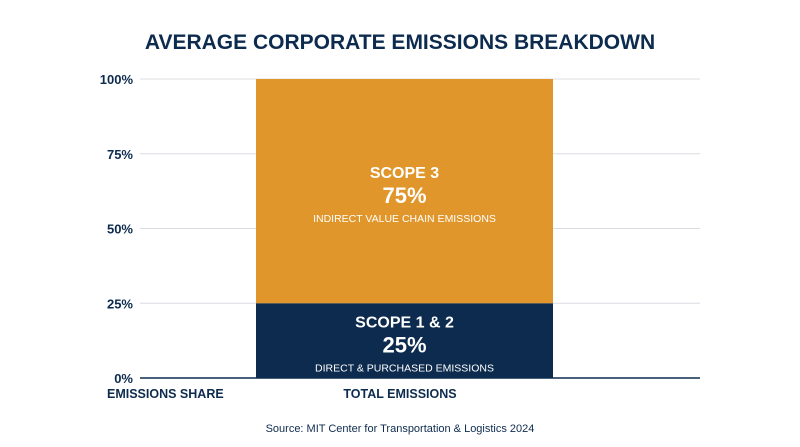 Image resolution: width=800 pixels, height=447 pixels. What do you see at coordinates (165, 394) in the screenshot?
I see `y-axis-label: EMISSIONS SHARE` at bounding box center [165, 394].